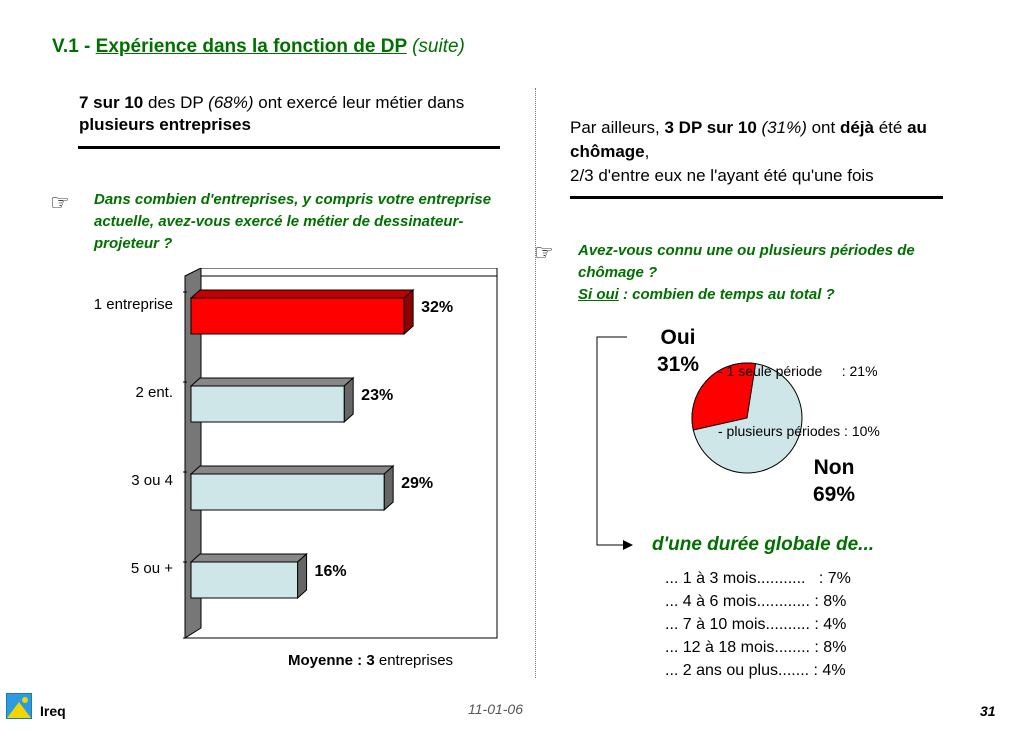 The width and height of the screenshot is (1023, 731). Describe the element at coordinates (438, 46) in the screenshot. I see `title-suffix: (suite)` at that location.